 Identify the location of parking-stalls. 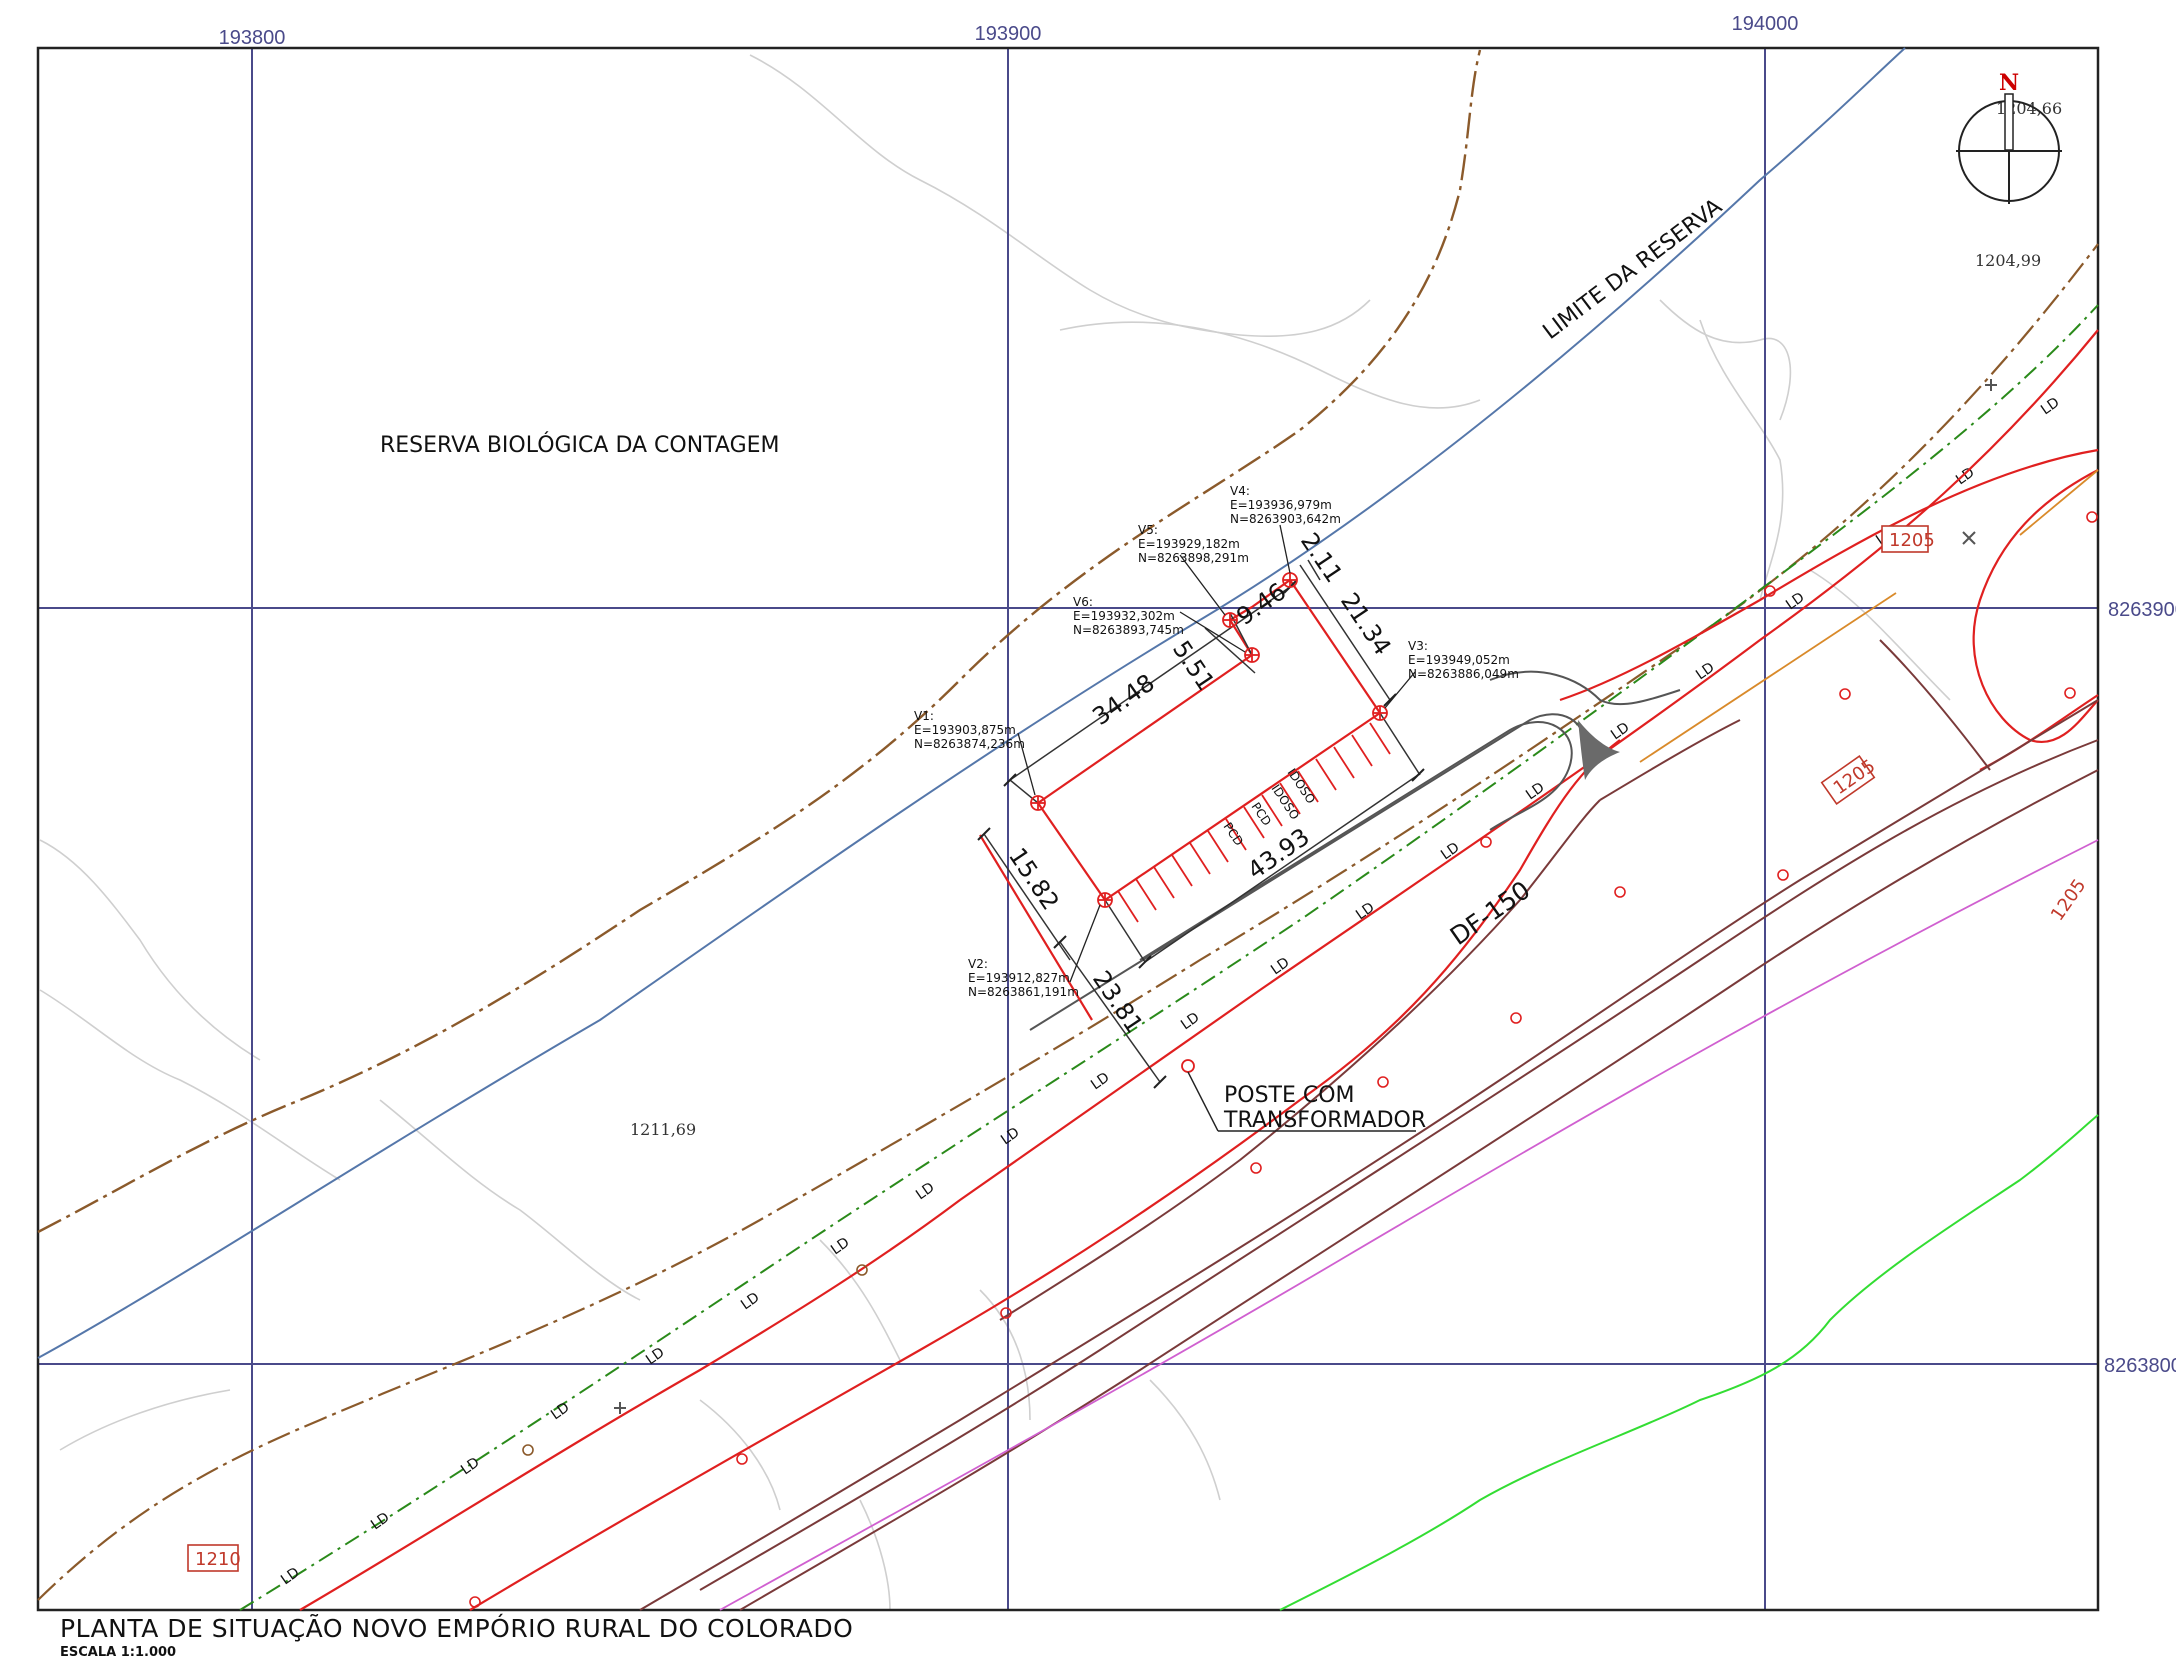
(1254, 822).